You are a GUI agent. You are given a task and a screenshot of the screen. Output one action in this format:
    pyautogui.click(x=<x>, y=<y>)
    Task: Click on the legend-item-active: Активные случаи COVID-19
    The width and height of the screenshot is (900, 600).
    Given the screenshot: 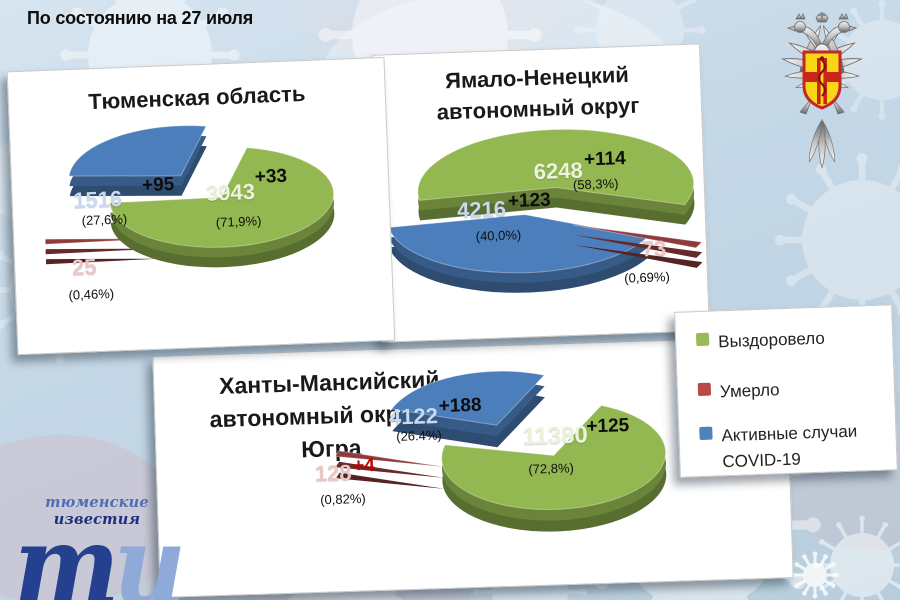 What is the action you would take?
    pyautogui.click(x=779, y=447)
    